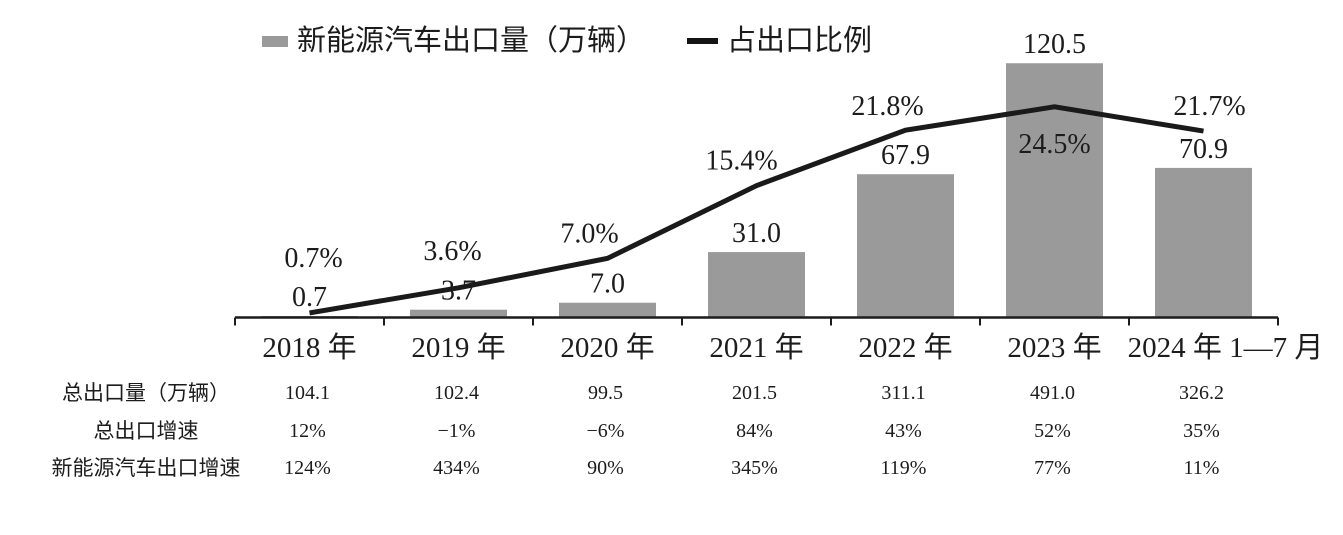  What do you see at coordinates (1201, 393) in the screenshot?
I see `table-cell: 326.2` at bounding box center [1201, 393].